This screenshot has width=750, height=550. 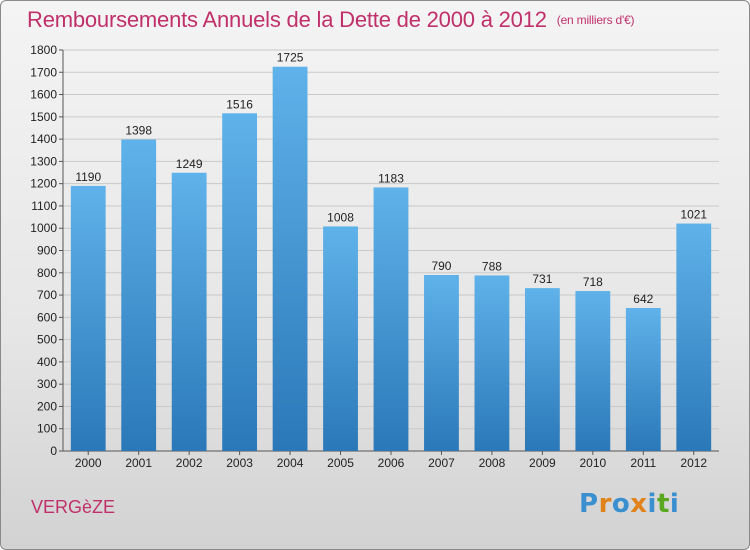 What do you see at coordinates (47, 317) in the screenshot?
I see `y-tick-label: 600` at bounding box center [47, 317].